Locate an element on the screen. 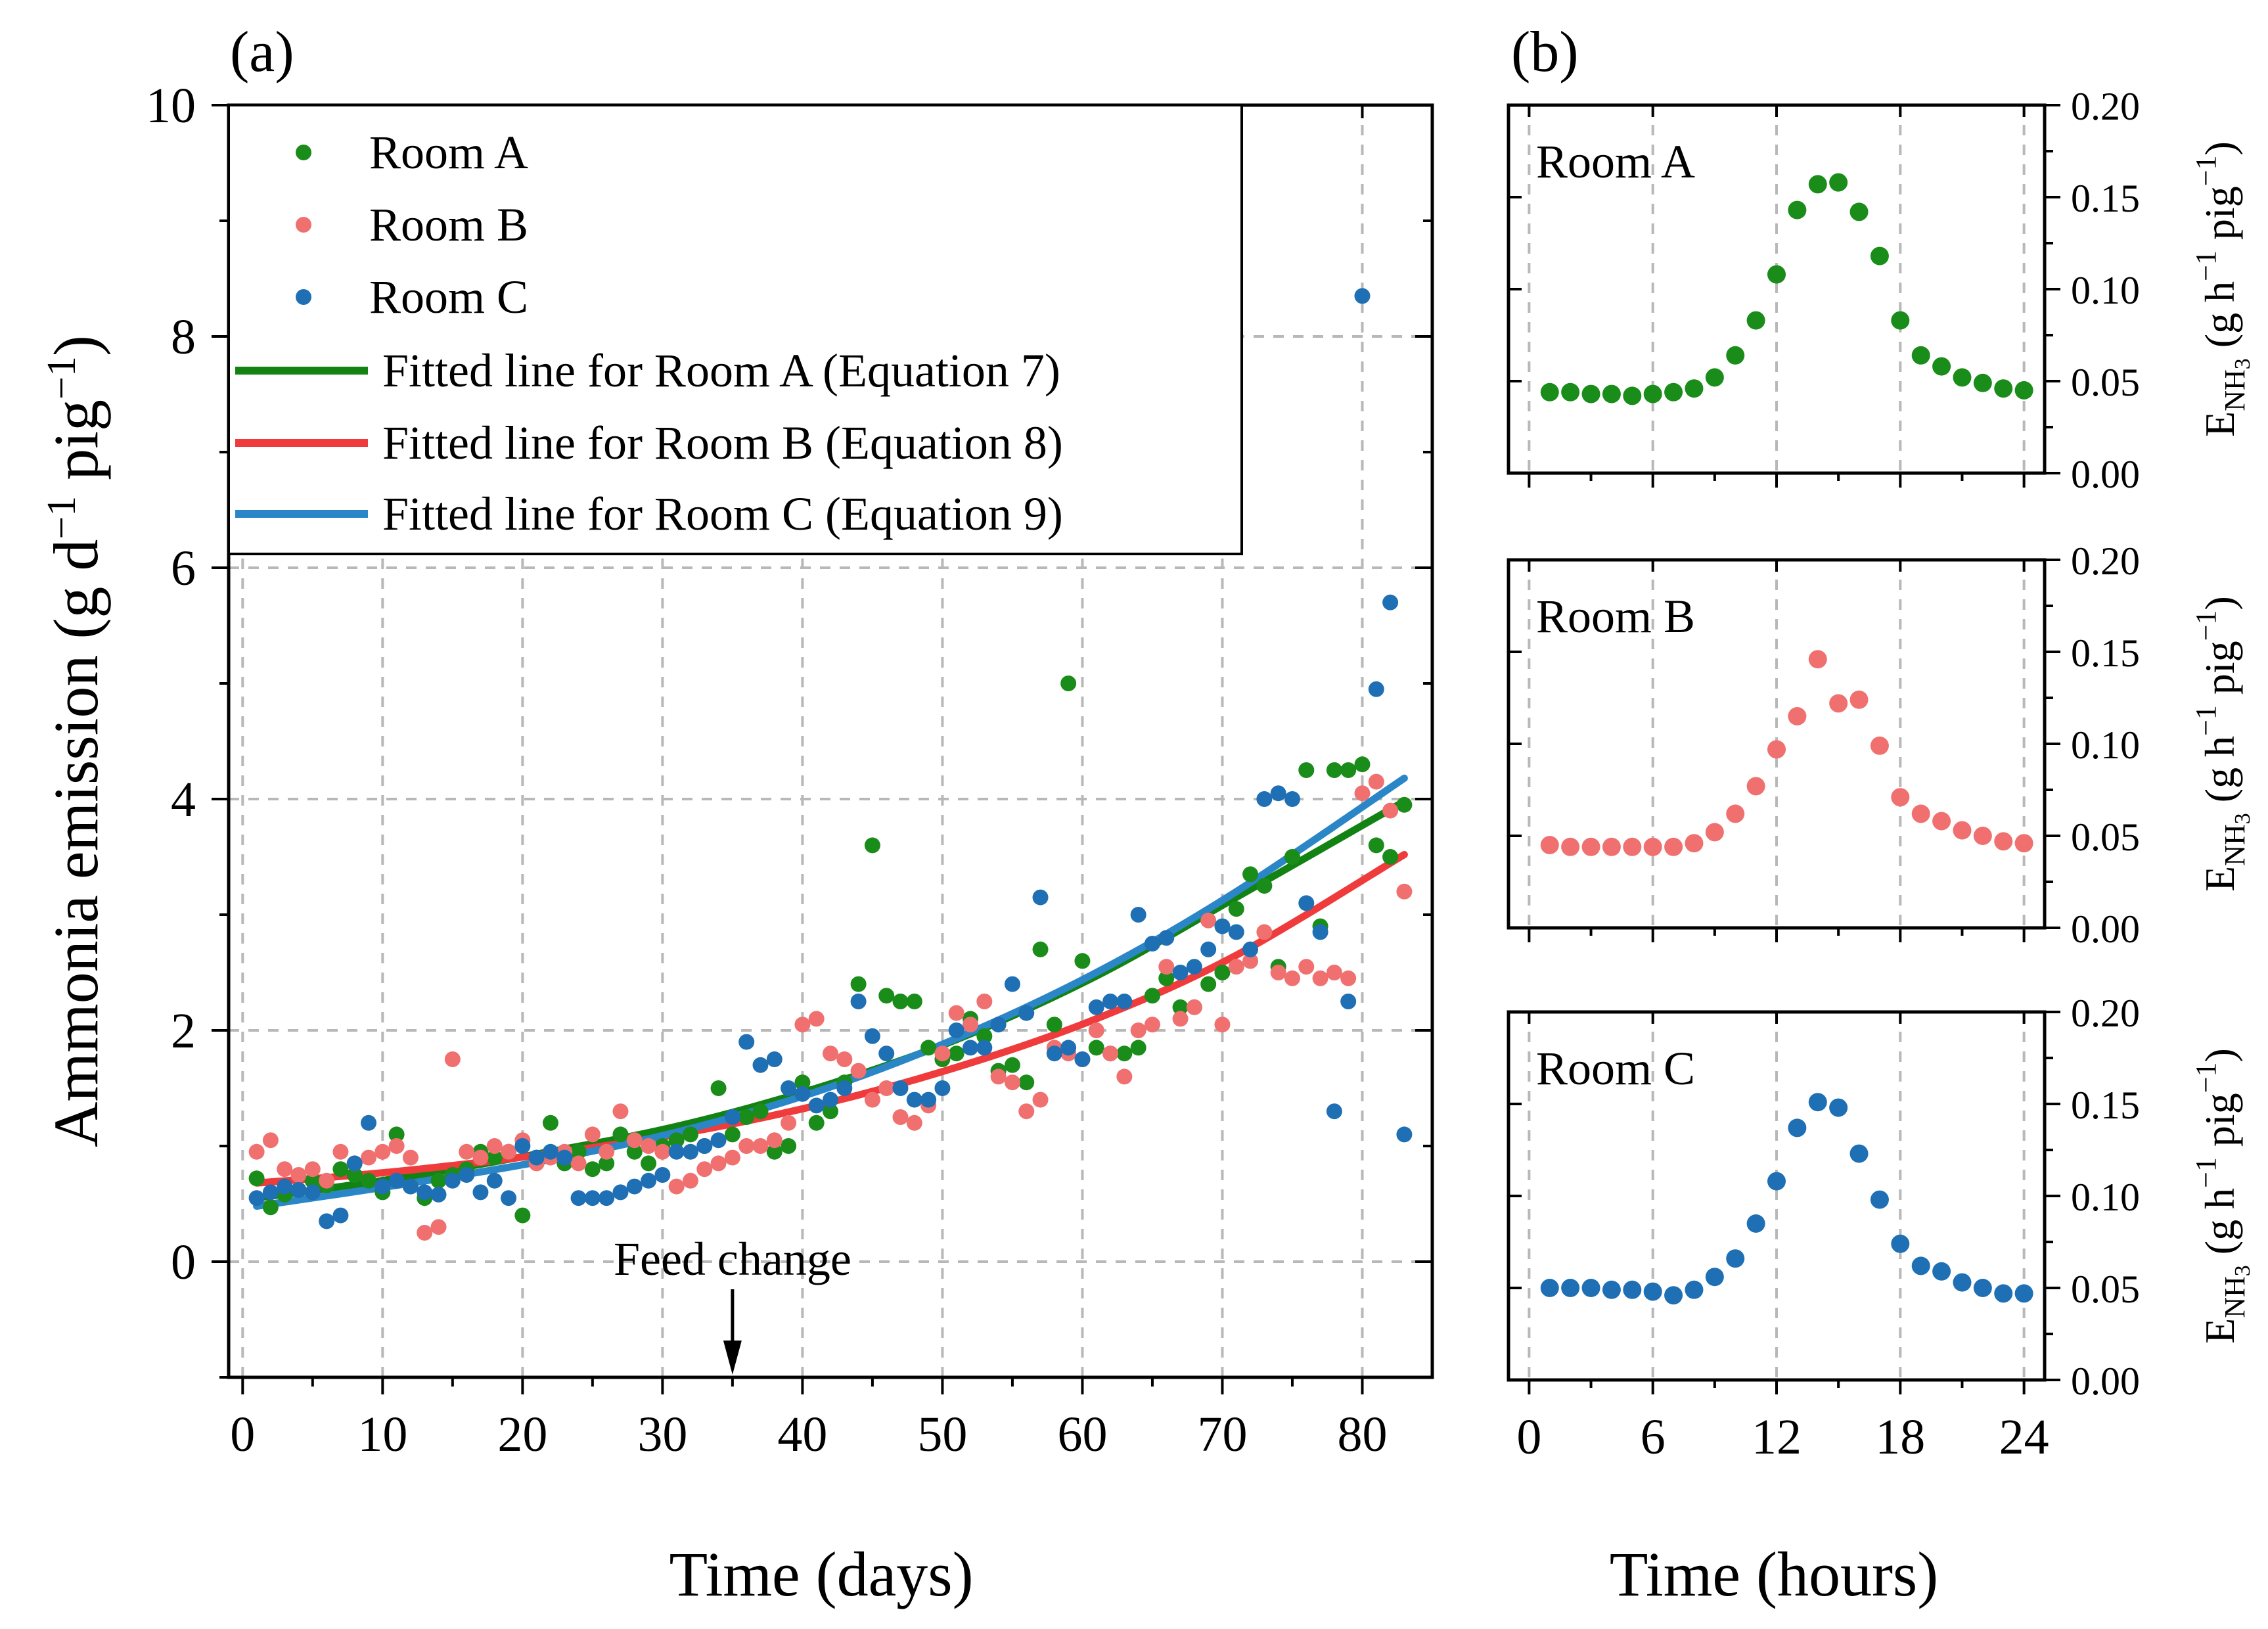 This screenshot has height=1629, width=2268. y-title-main: Ammonia emission is located at coordinates (76, 901).